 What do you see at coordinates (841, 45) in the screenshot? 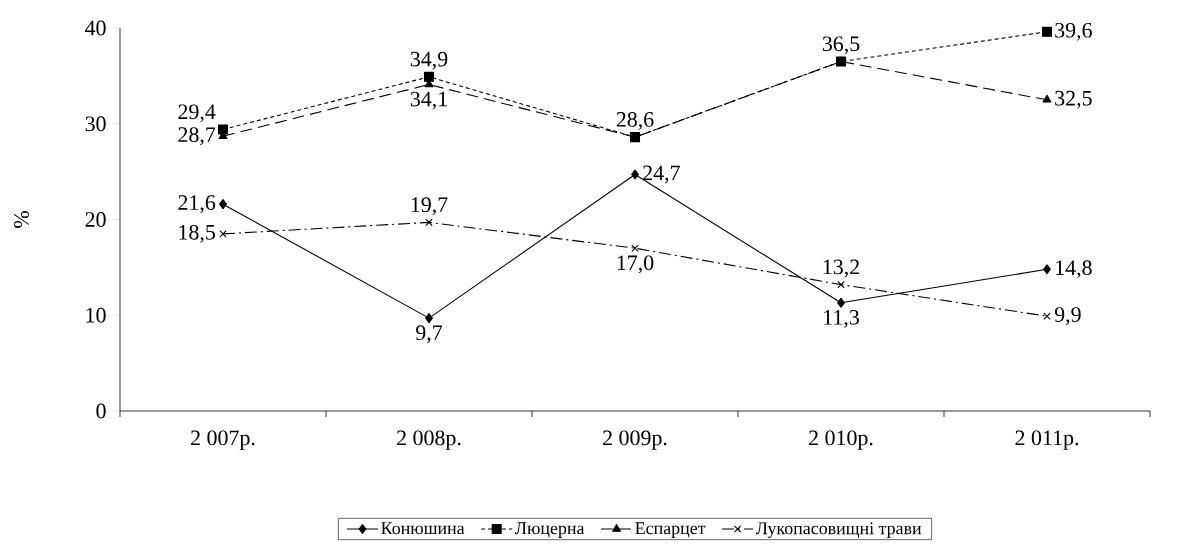
I see `data-label: 36,5` at bounding box center [841, 45].